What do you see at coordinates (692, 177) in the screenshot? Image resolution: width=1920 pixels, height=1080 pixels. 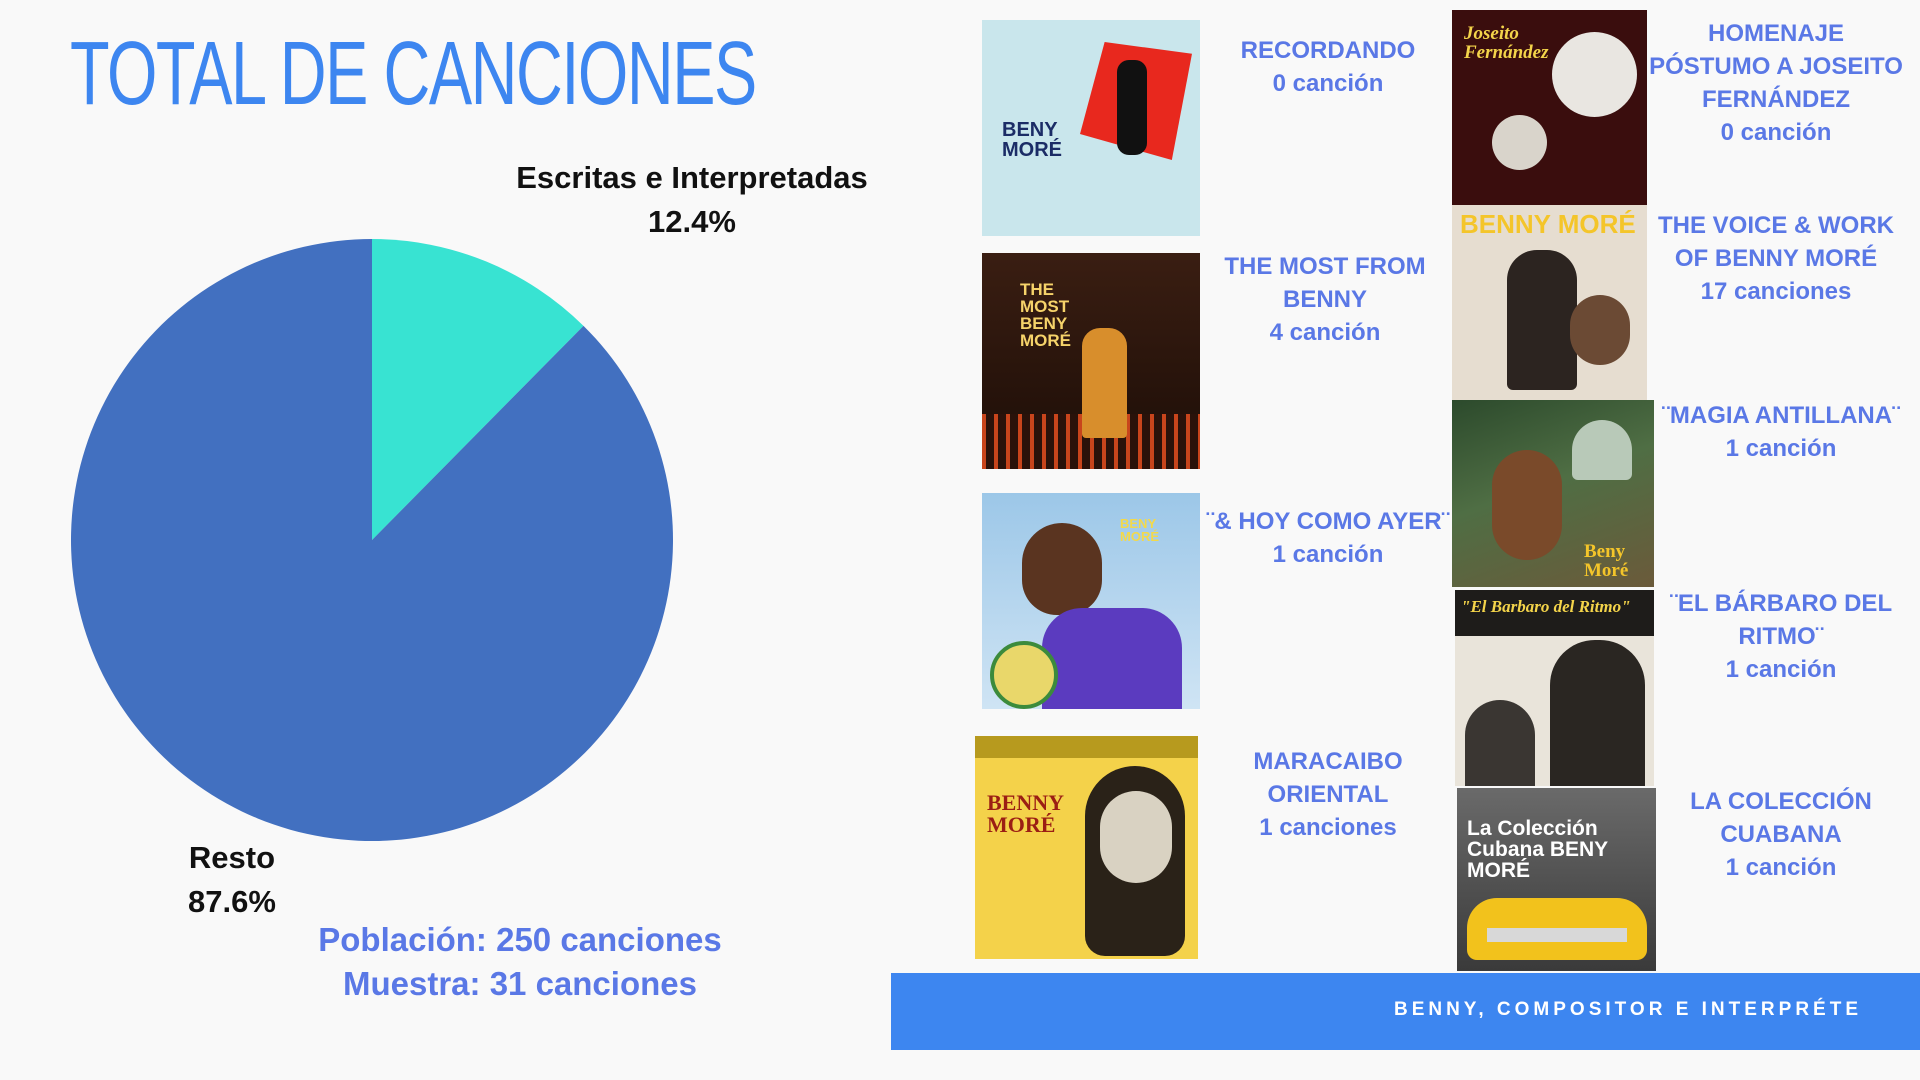 I see `pie-label-written-name: Escritas e Interpretadas` at bounding box center [692, 177].